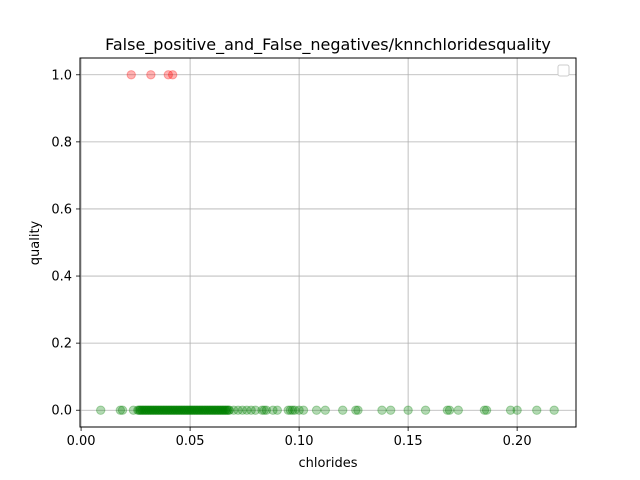 The width and height of the screenshot is (640, 480). I want to click on y-axis-label: quality, so click(35, 242).